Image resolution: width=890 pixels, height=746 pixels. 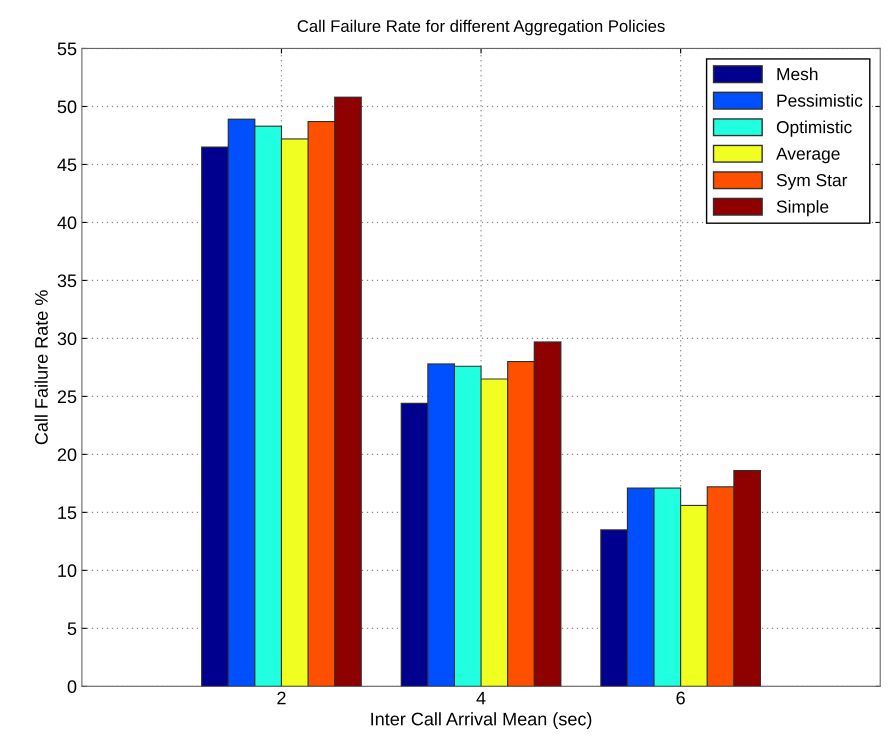 I want to click on y-tick-label: 50, so click(x=67, y=107).